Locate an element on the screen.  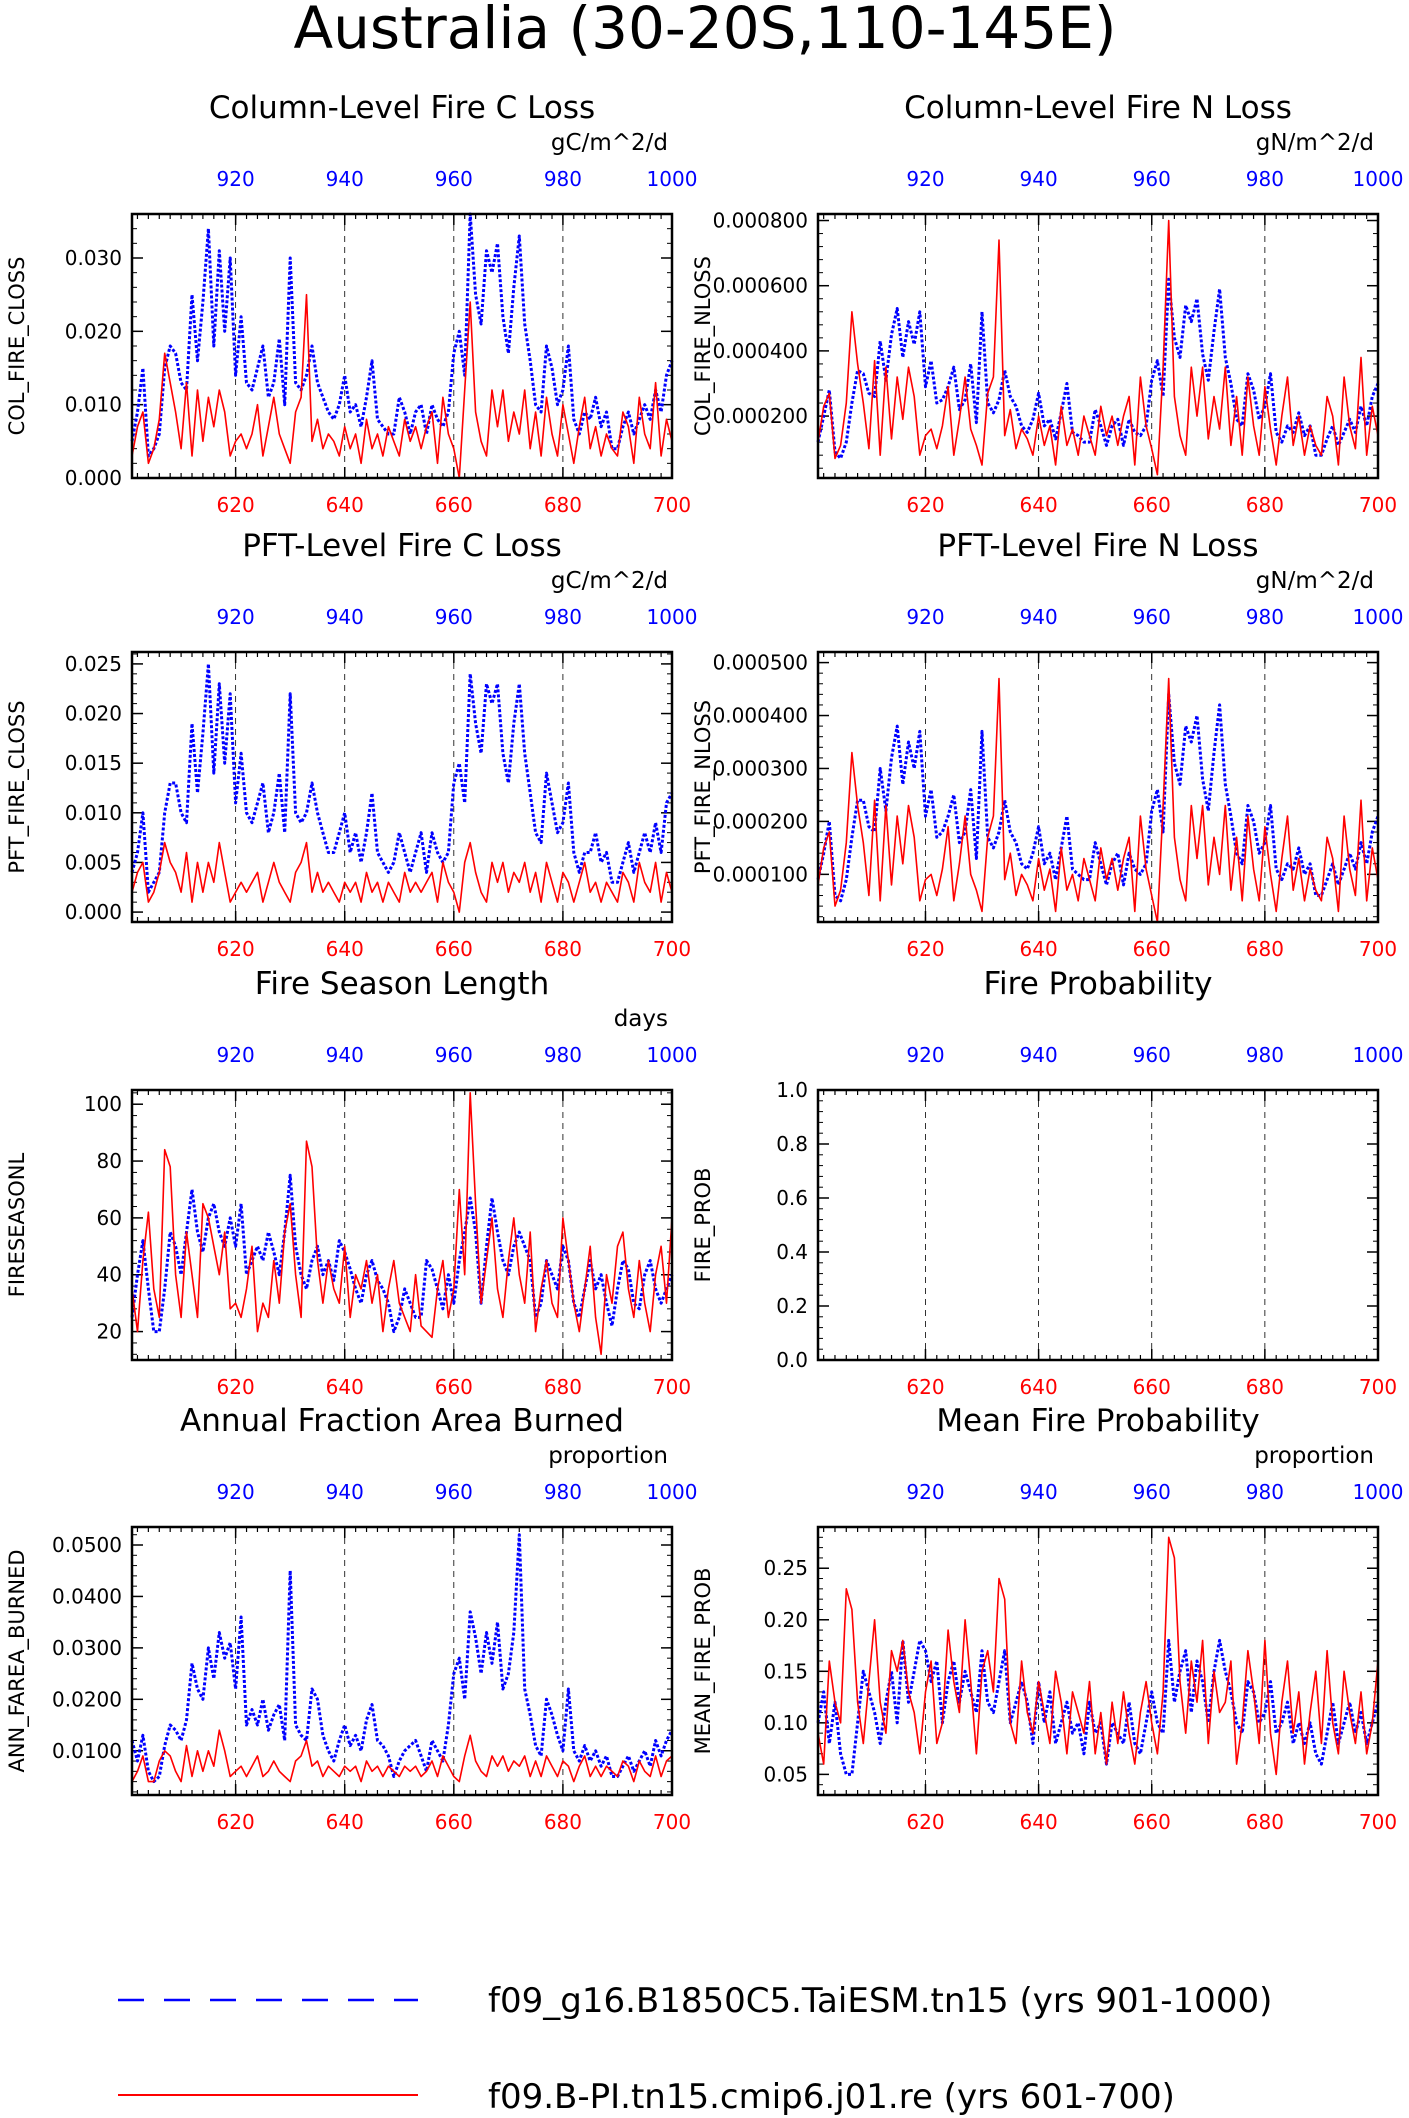
y-tick-label: 20 is located at coordinates (109, 1332).